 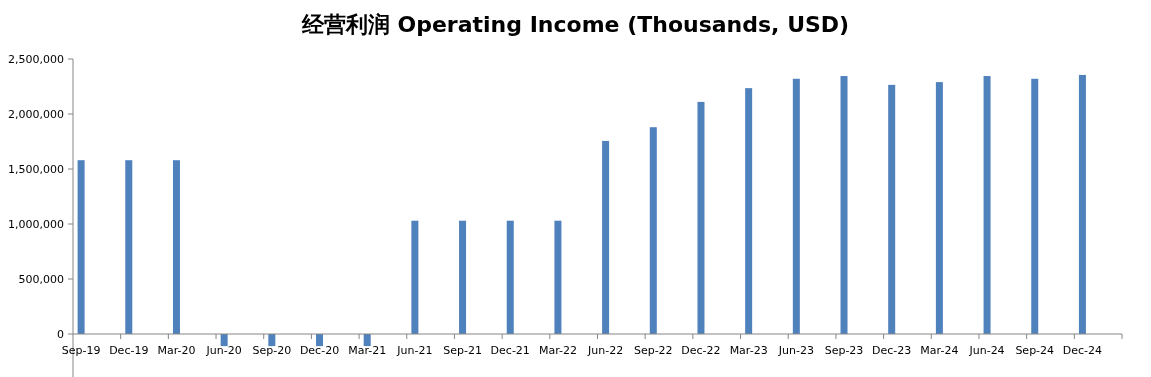 I want to click on x-tick-label: Sep-21, so click(x=462, y=350).